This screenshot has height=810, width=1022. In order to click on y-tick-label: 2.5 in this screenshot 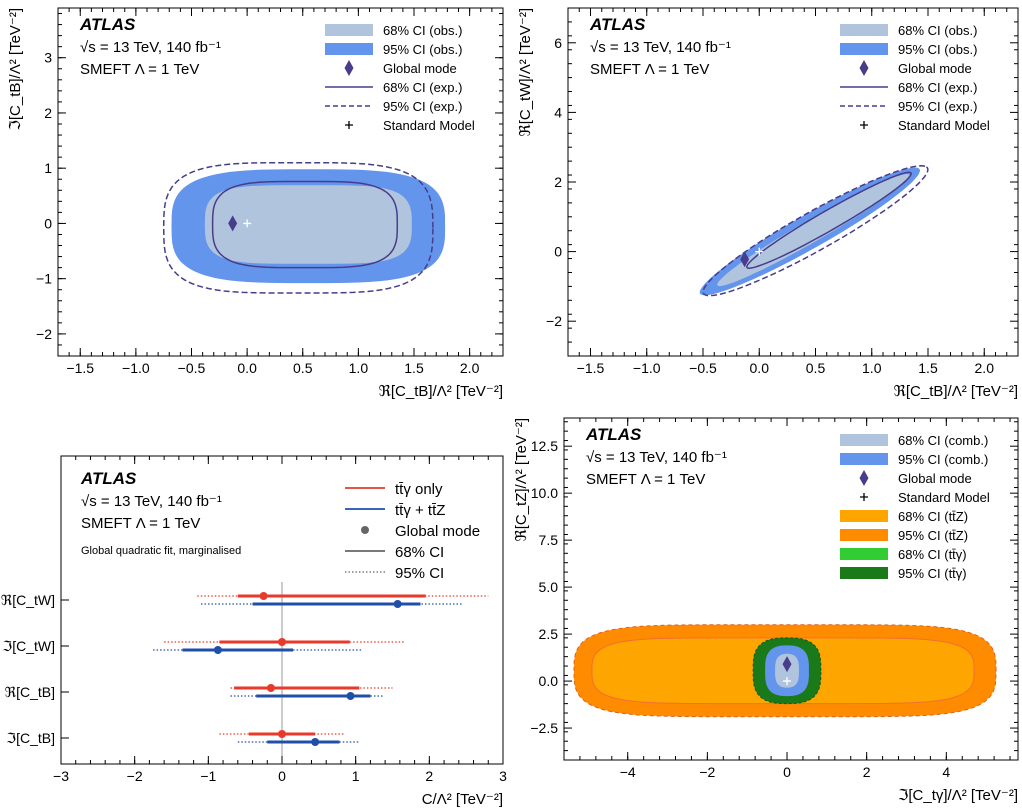, I will do `click(549, 634)`.